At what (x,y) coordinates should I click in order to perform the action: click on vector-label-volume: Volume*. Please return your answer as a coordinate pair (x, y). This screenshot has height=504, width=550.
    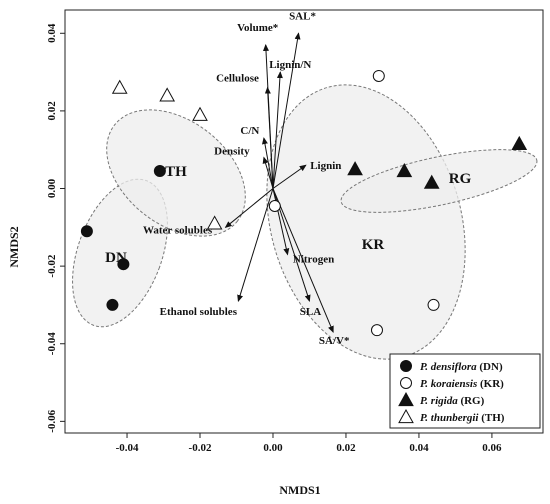
    Looking at the image, I should click on (258, 28).